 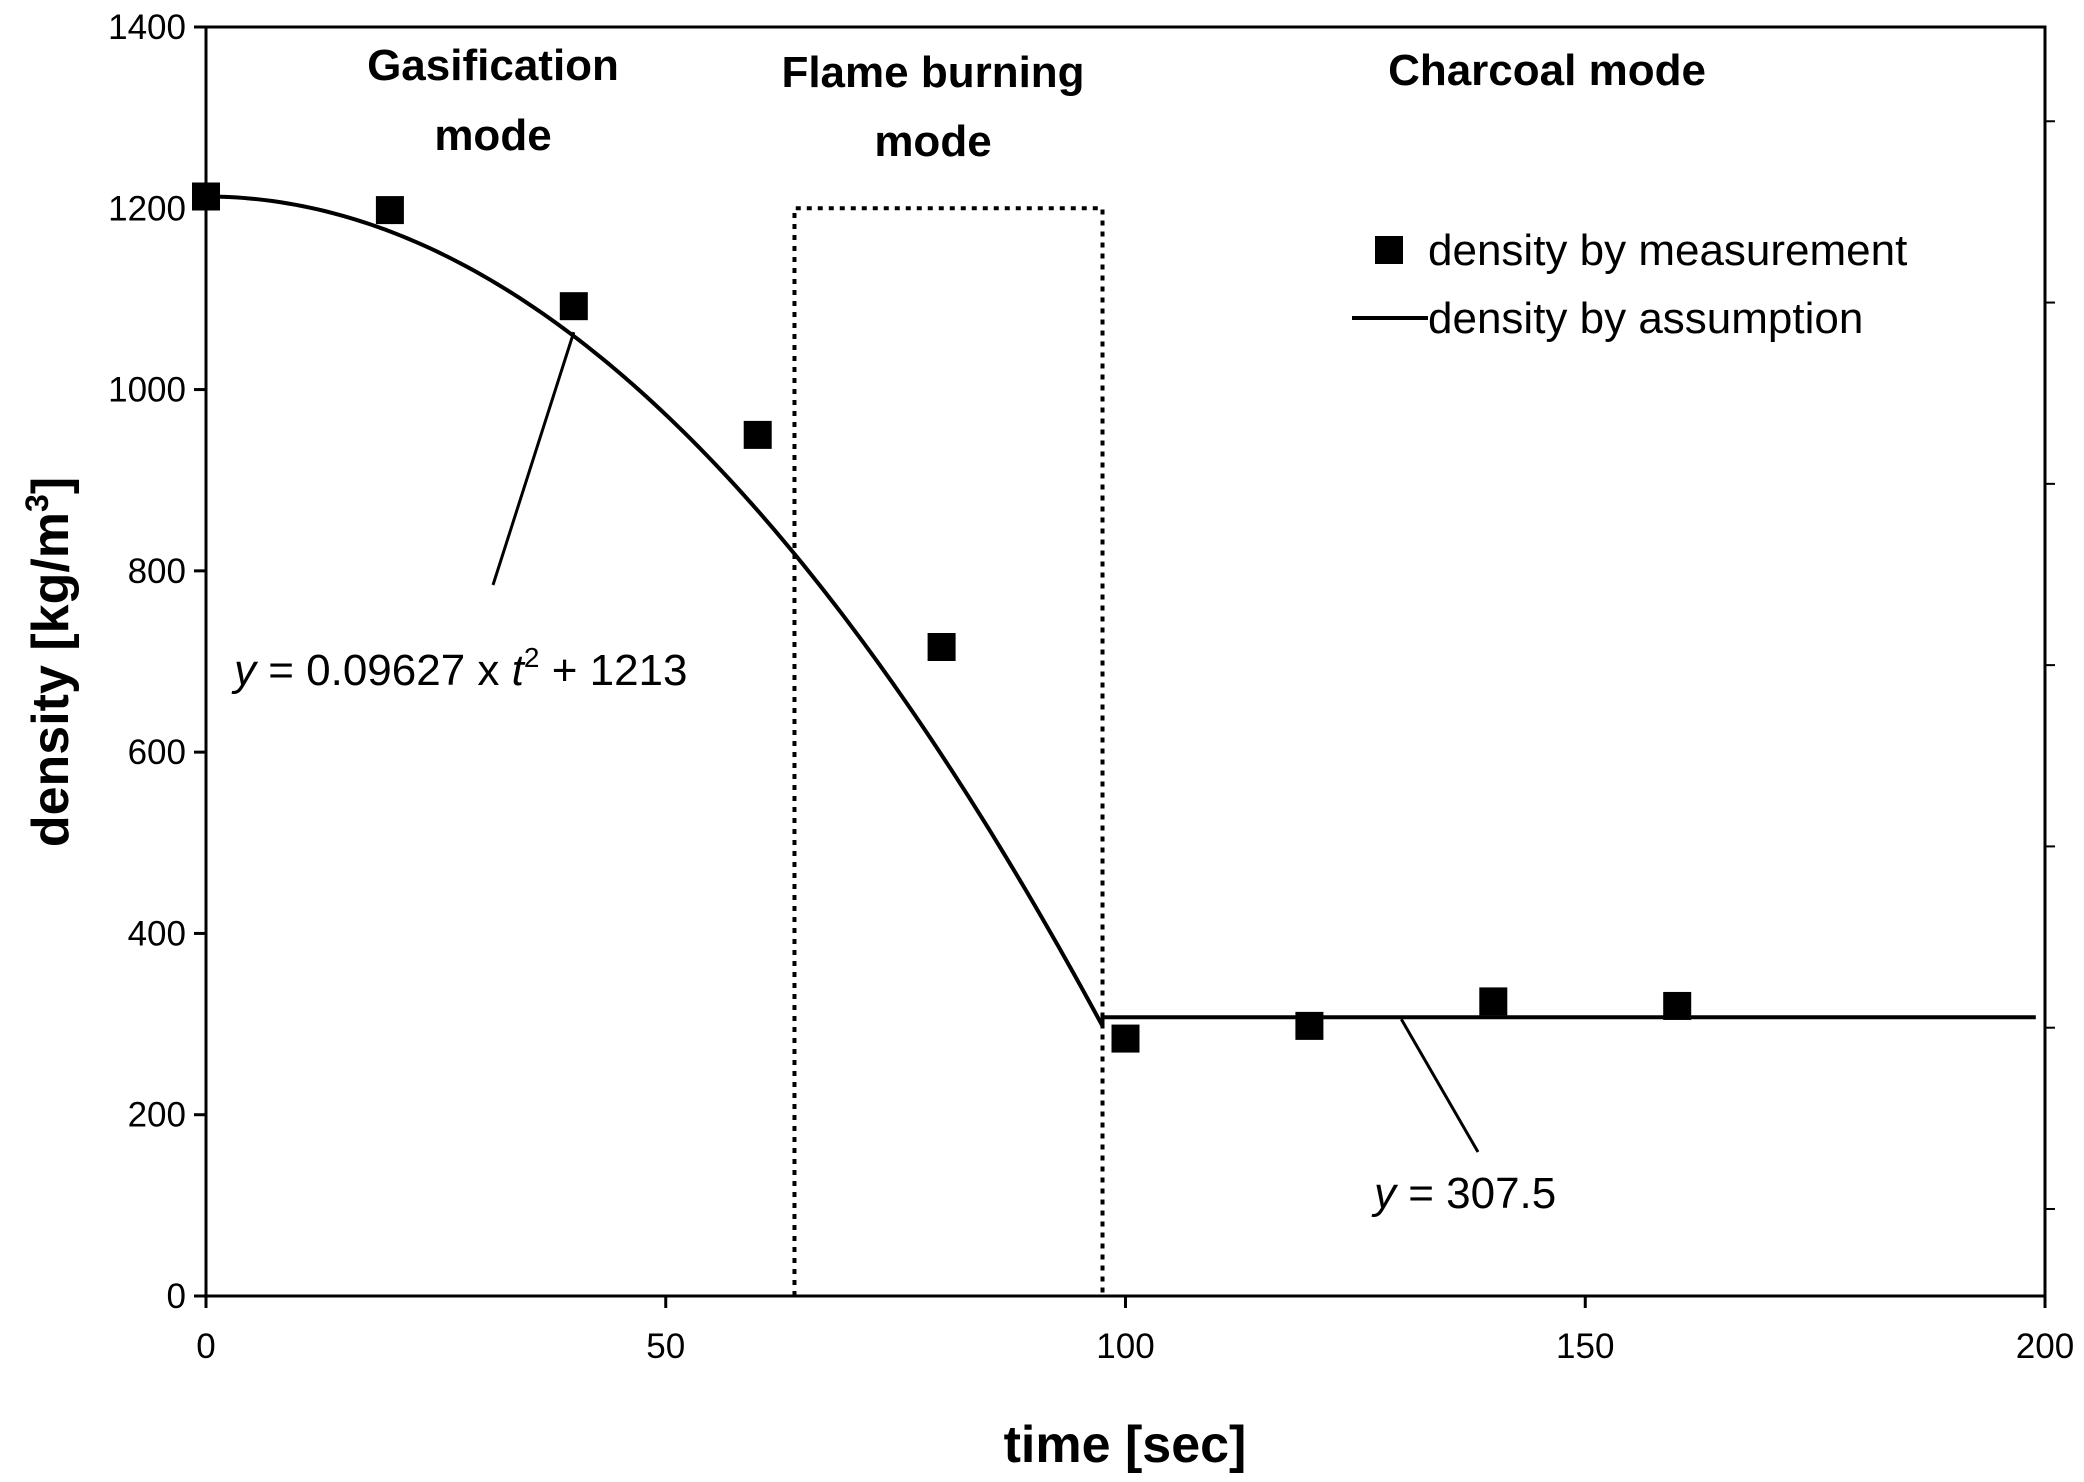 I want to click on x-tick-label: 100, so click(x=1125, y=1346).